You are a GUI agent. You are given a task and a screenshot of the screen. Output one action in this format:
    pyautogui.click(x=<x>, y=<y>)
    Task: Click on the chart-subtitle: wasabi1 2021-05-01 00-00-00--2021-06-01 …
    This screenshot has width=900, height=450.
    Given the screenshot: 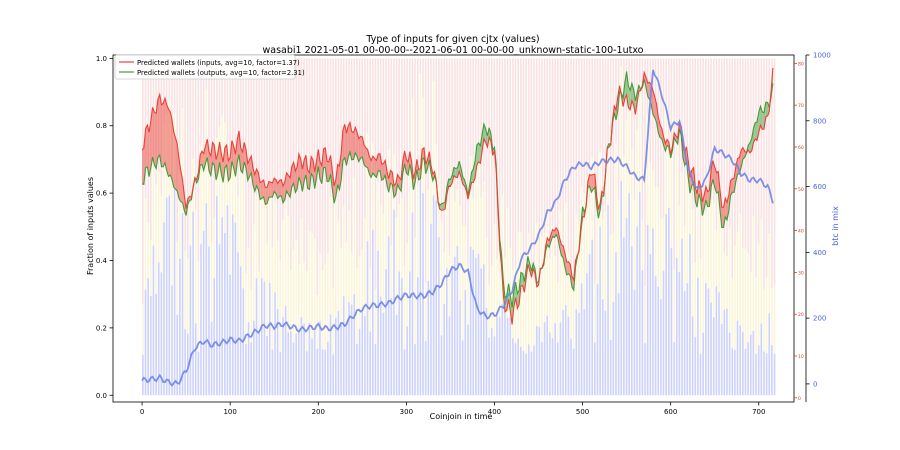 What is the action you would take?
    pyautogui.click(x=452, y=50)
    